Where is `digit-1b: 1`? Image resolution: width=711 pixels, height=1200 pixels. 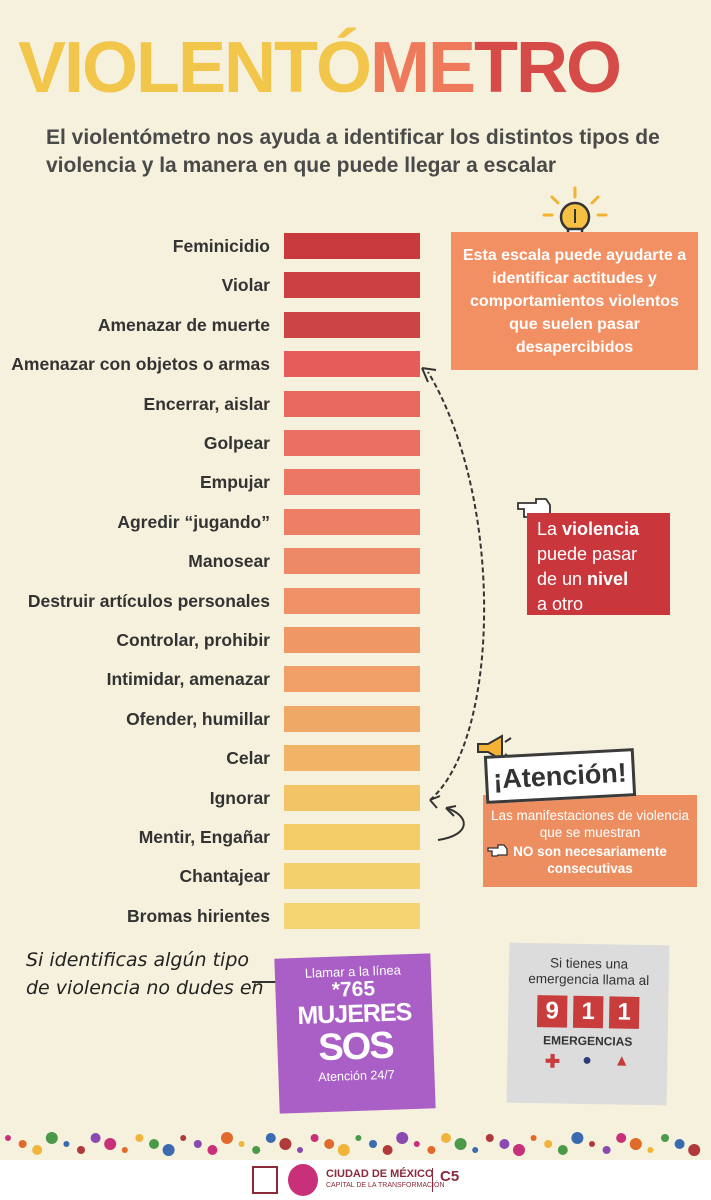 digit-1b: 1 is located at coordinates (624, 1012).